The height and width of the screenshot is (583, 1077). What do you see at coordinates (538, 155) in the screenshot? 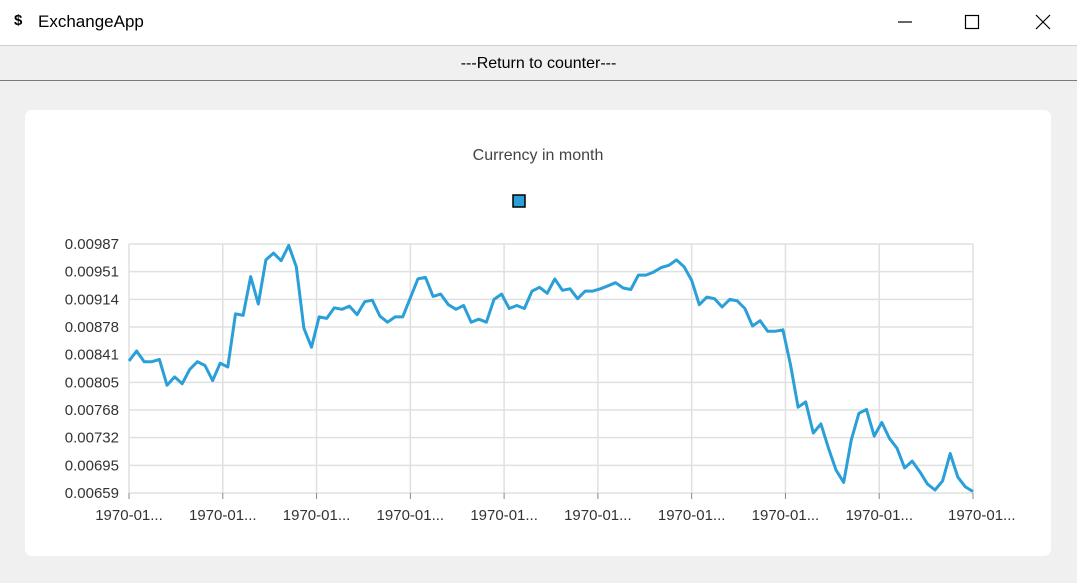
I see `chart-title: Currency in month` at bounding box center [538, 155].